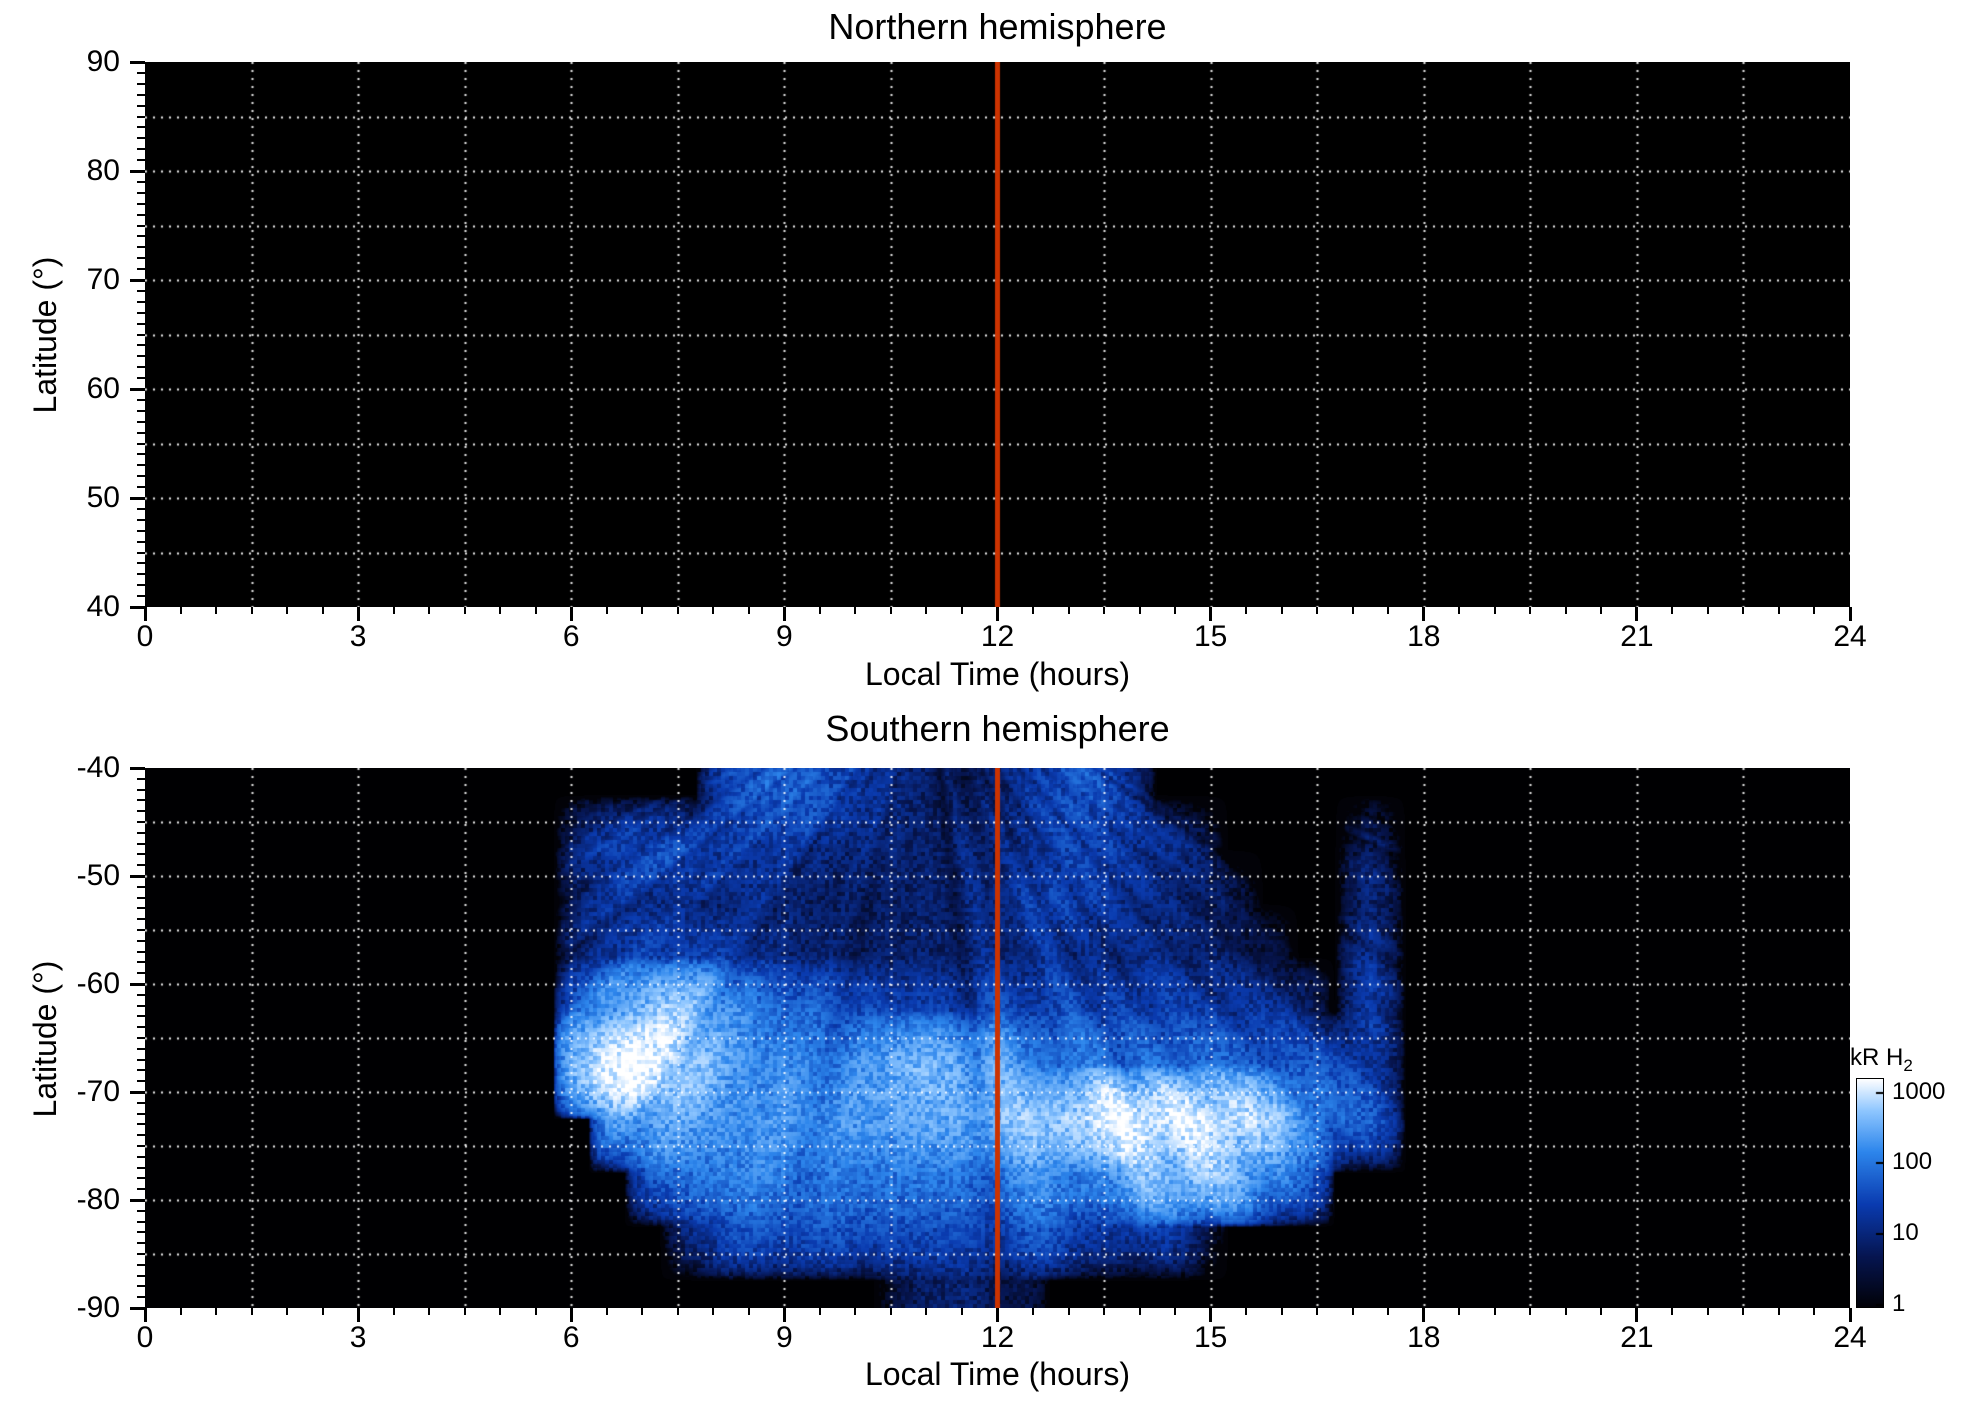 Image resolution: width=1983 pixels, height=1423 pixels. I want to click on south-y-axis-label: Latitude (°), so click(45, 1039).